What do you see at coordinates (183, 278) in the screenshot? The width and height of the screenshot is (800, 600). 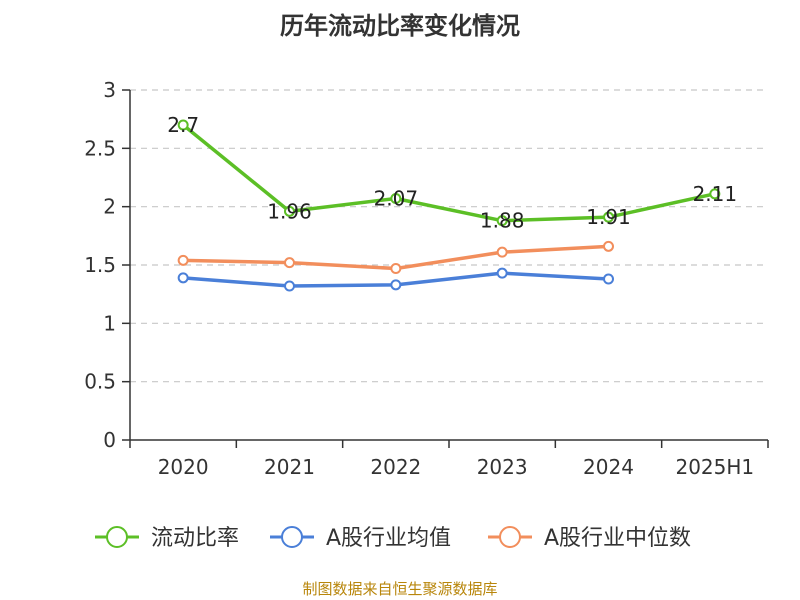 I see `series-1-point-2020` at bounding box center [183, 278].